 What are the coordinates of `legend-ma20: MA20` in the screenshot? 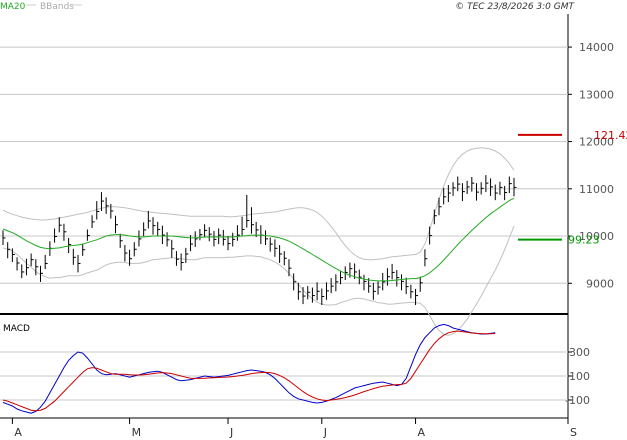 It's located at (13, 7).